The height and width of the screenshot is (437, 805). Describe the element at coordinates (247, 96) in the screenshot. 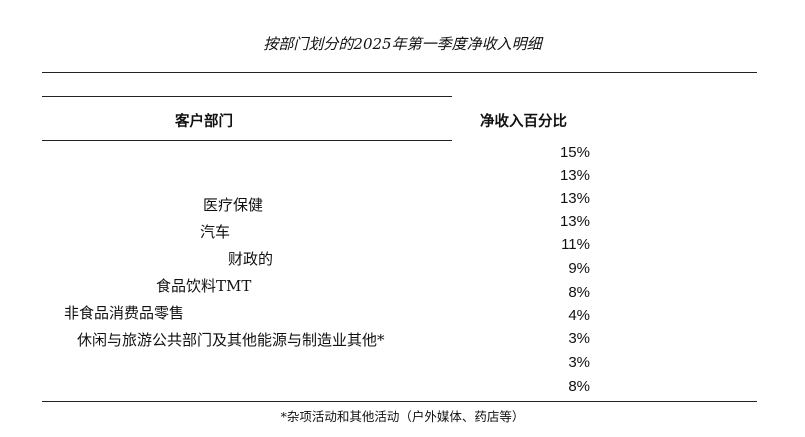

I see `header-top-rule` at that location.